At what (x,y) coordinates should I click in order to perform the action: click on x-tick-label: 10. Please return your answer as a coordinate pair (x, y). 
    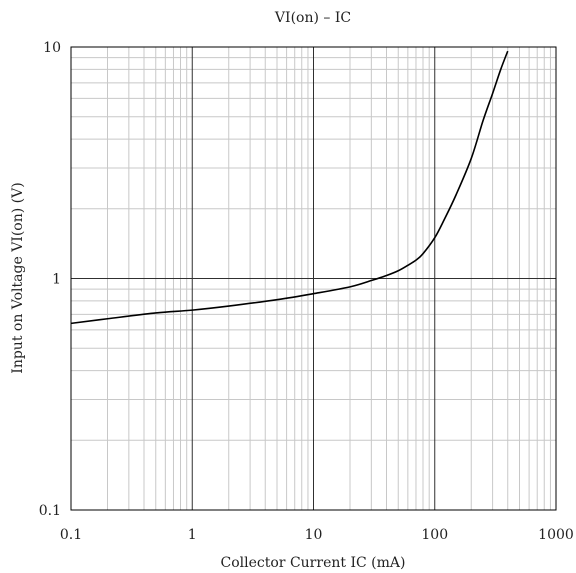
    Looking at the image, I should click on (314, 535).